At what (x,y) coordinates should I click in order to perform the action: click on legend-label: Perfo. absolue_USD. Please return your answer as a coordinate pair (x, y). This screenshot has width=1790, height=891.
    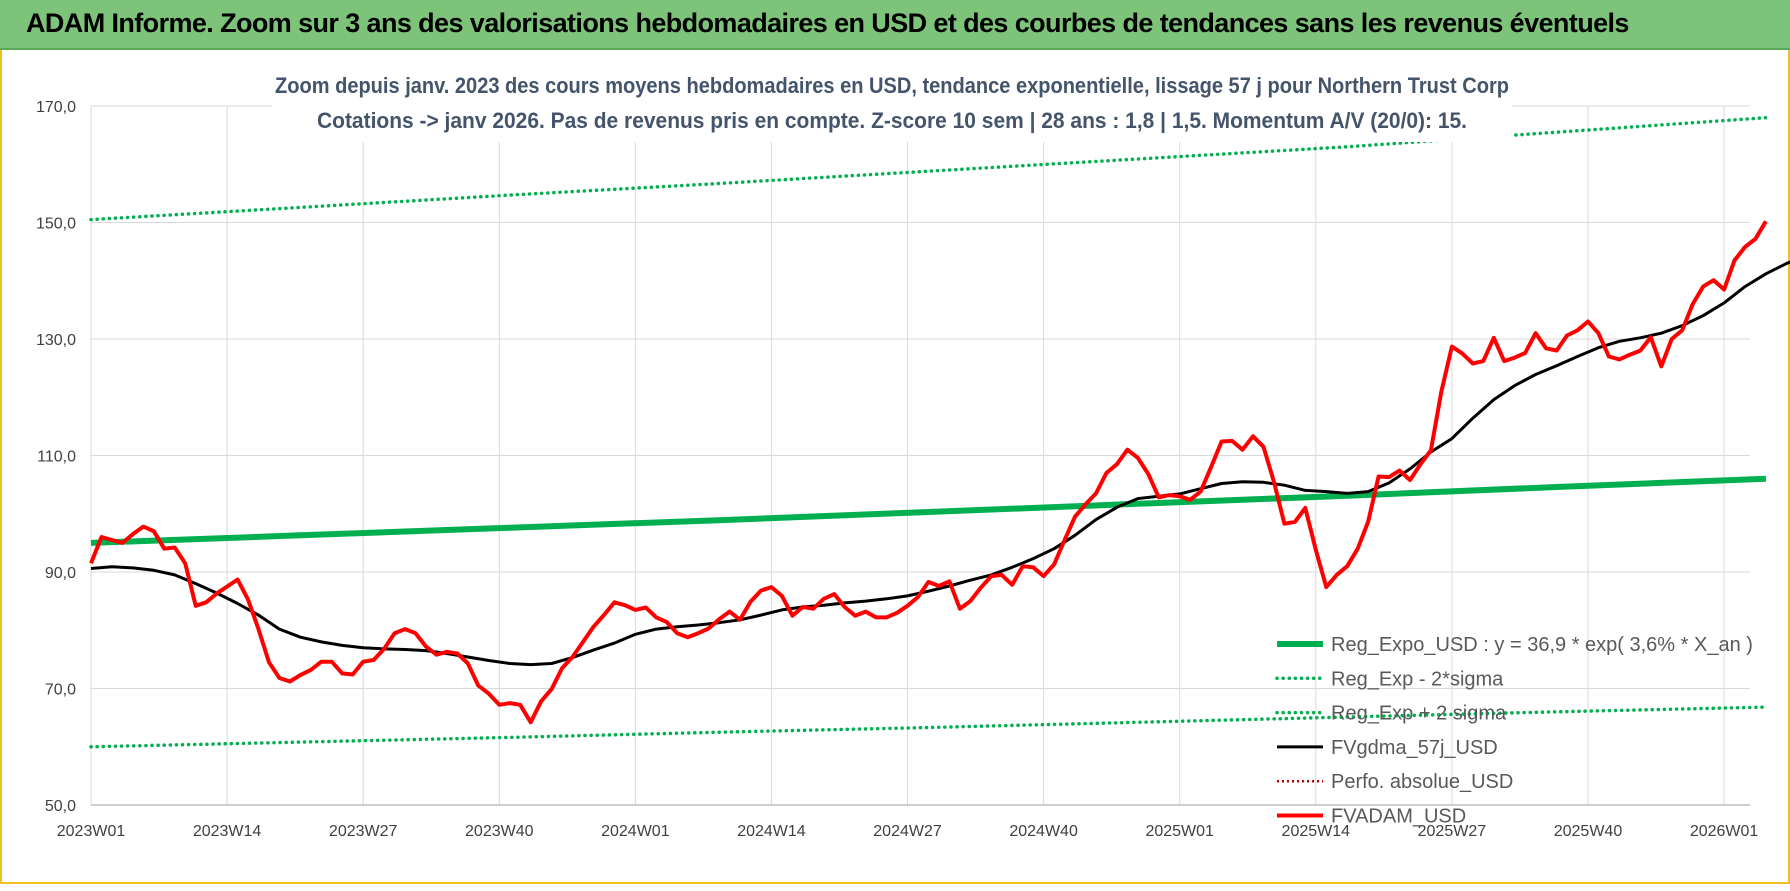
    Looking at the image, I should click on (1422, 782).